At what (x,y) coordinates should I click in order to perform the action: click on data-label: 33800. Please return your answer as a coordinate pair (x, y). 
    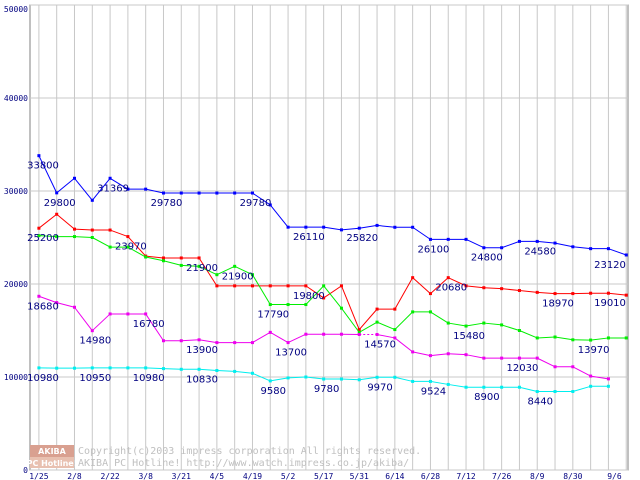
    Looking at the image, I should click on (43, 166).